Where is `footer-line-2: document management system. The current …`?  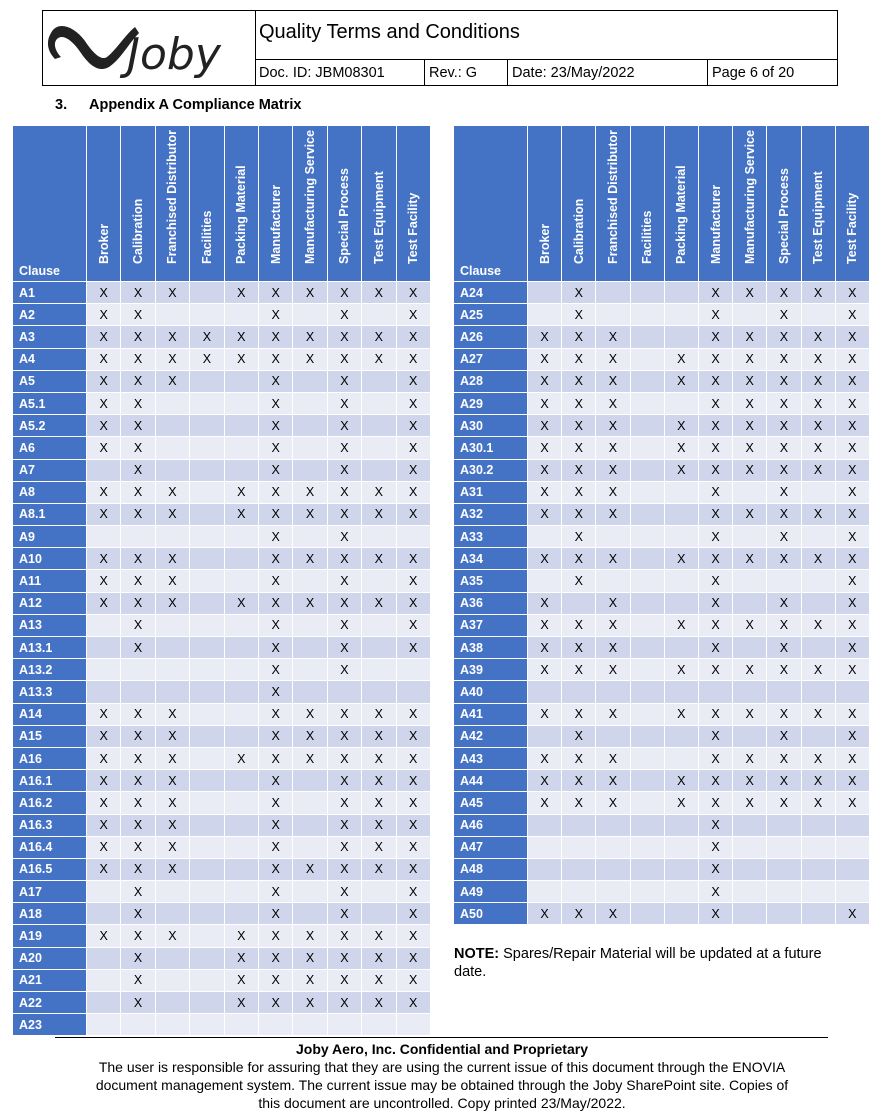 footer-line-2: document management system. The current … is located at coordinates (442, 1085).